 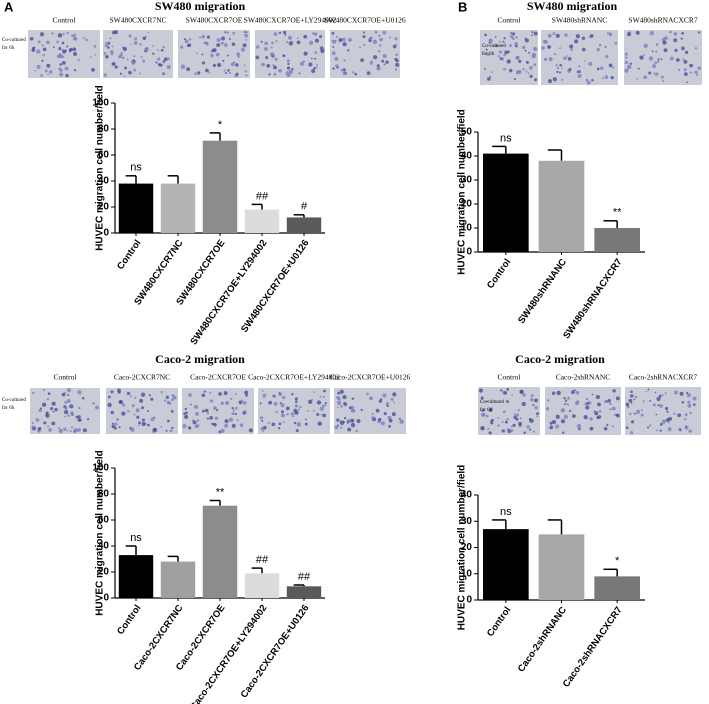 I want to click on y-tick-label: 40, so click(x=467, y=156).